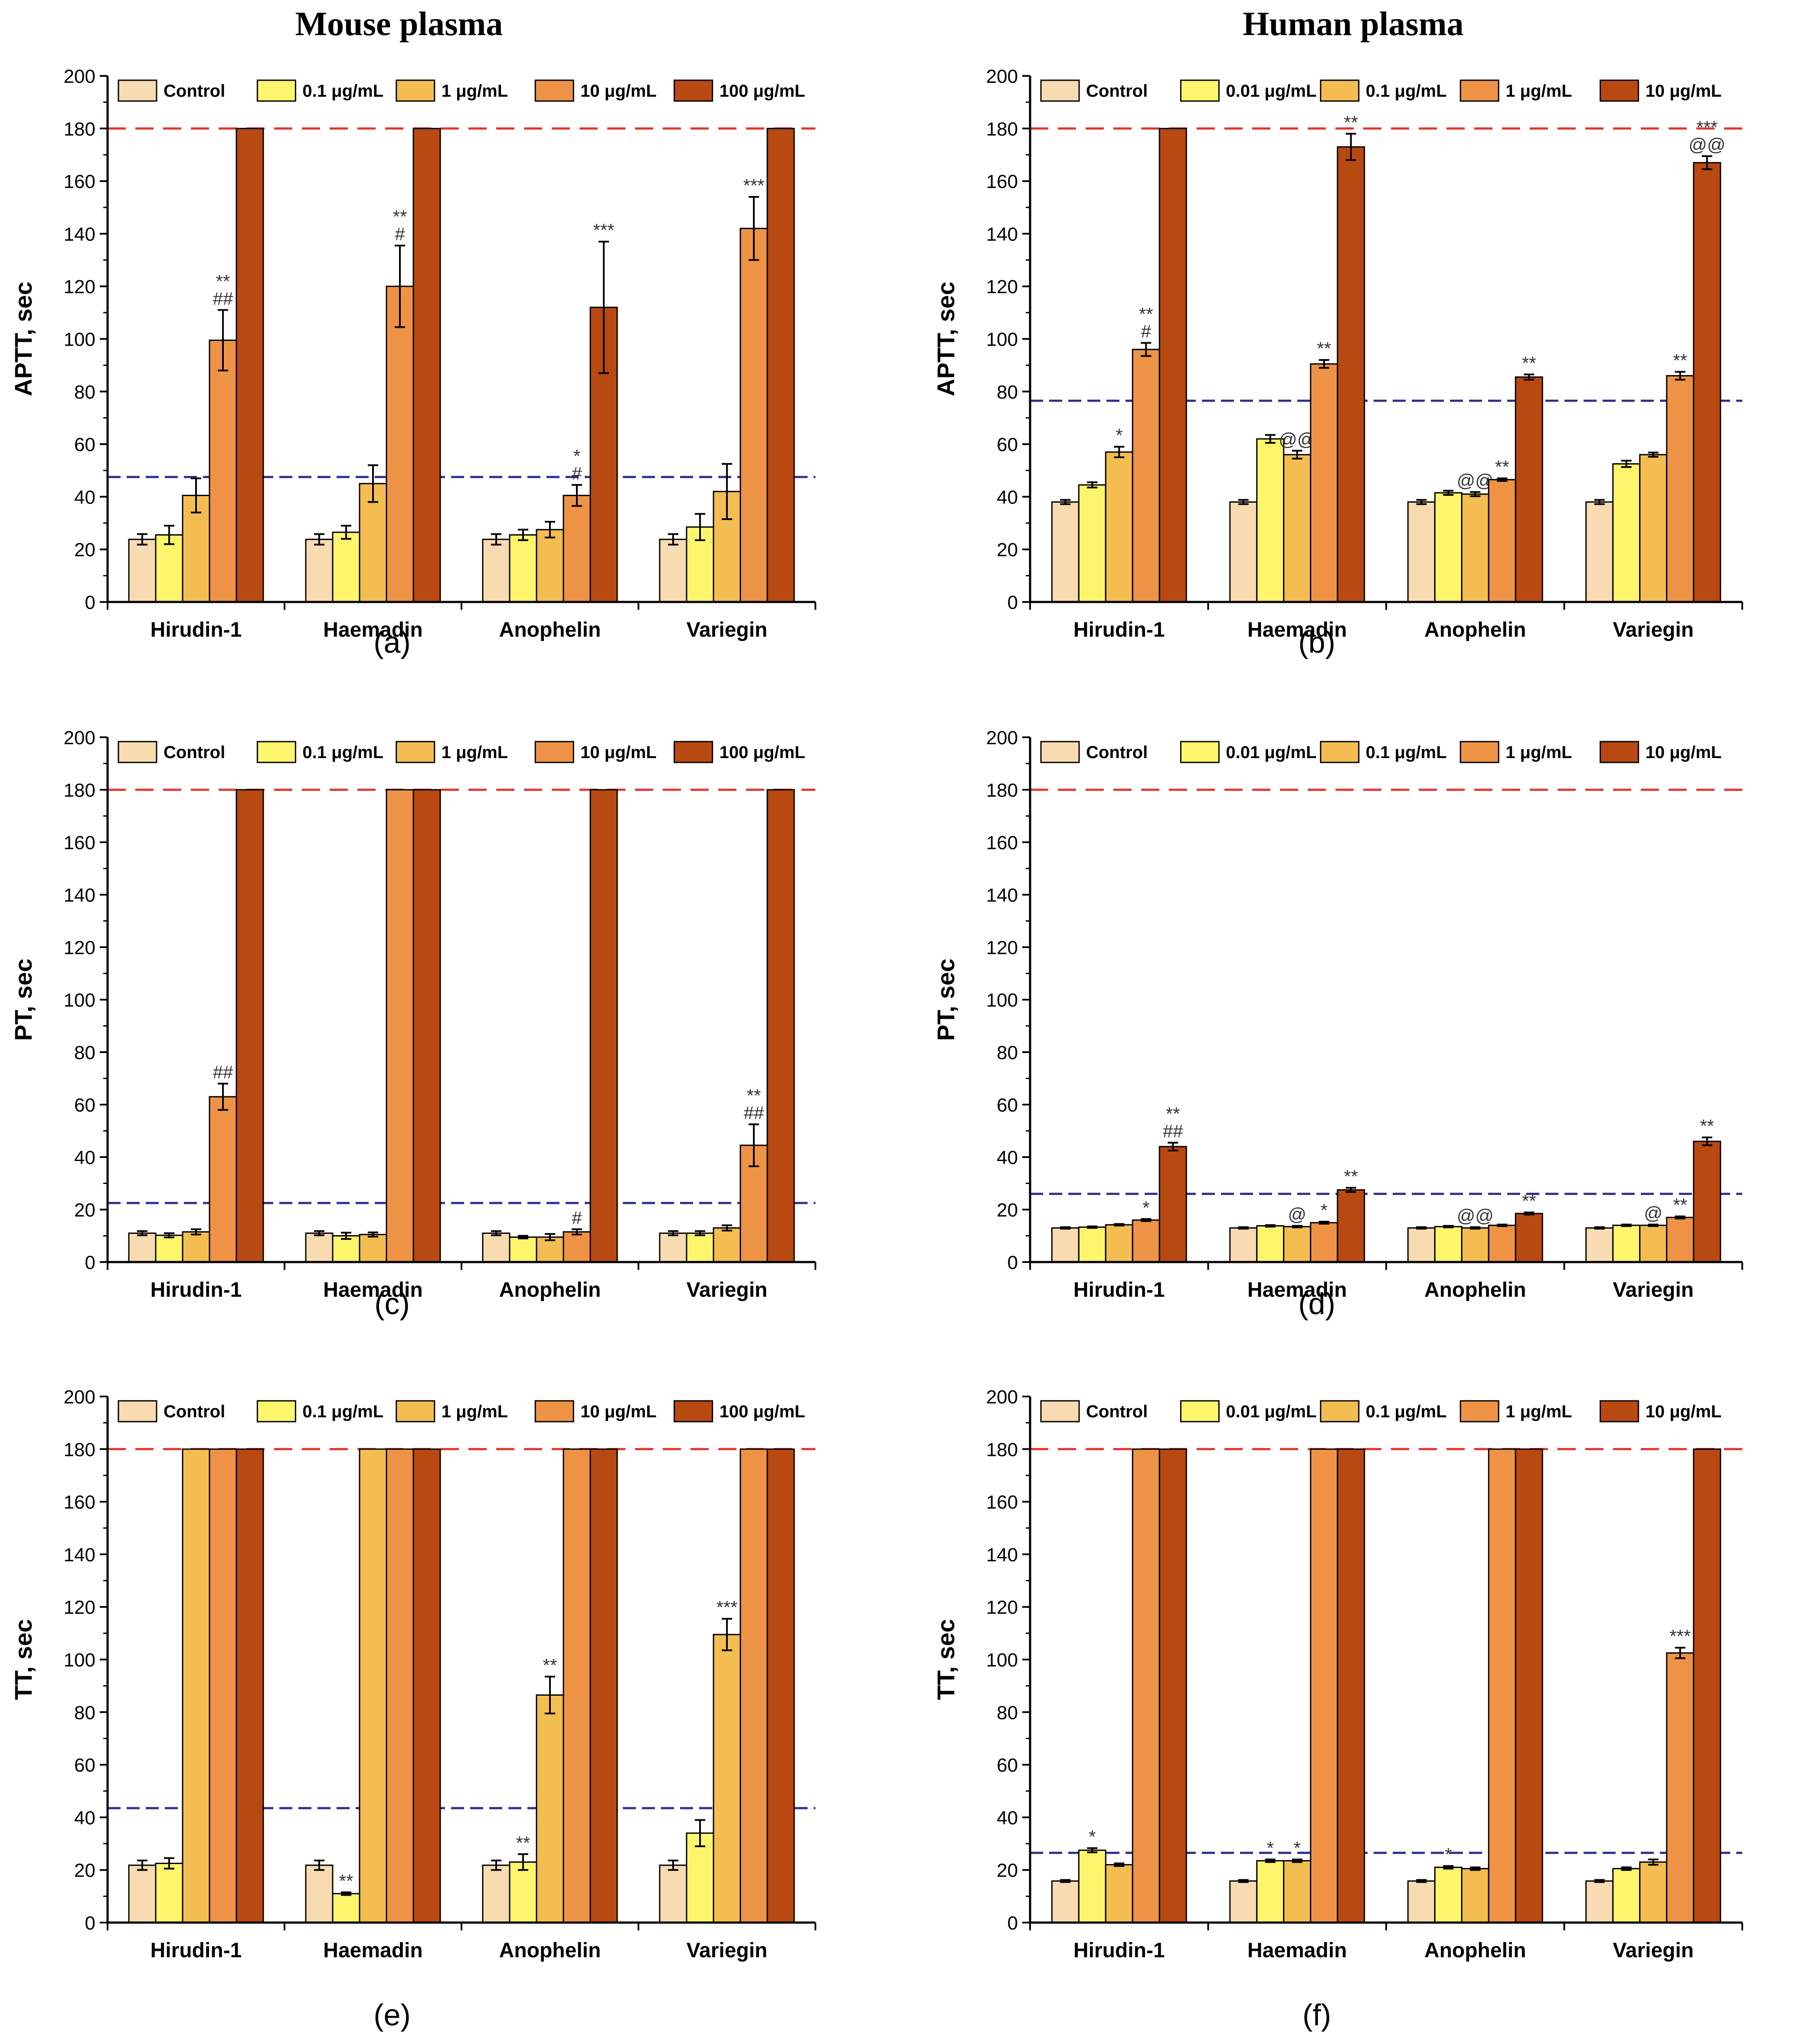 The image size is (1803, 2044). Describe the element at coordinates (1475, 481) in the screenshot. I see `significance-label: @@` at that location.